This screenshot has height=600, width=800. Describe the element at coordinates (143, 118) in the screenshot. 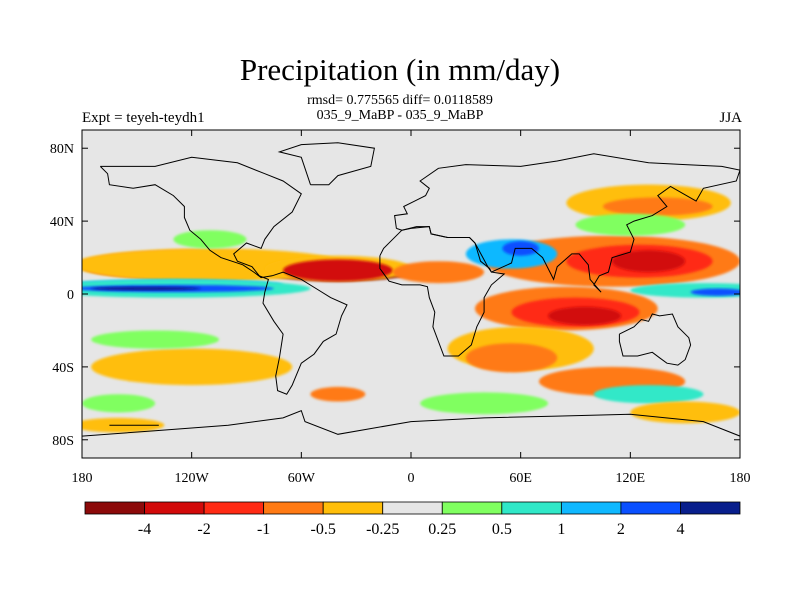

I see `experiment-label: Expt = teyeh-teydh1` at that location.